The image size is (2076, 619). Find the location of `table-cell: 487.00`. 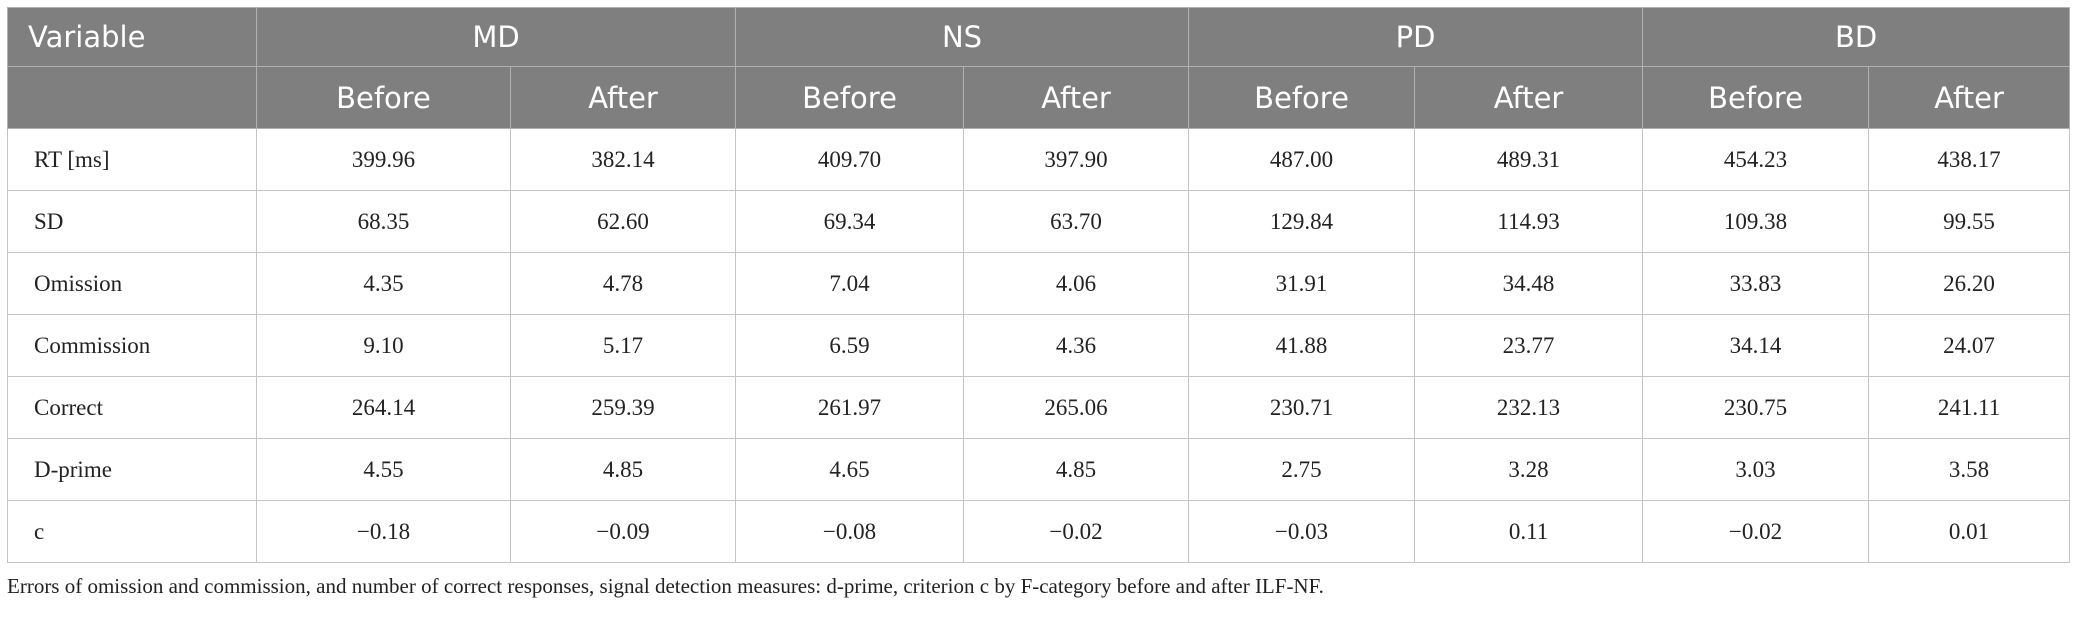

table-cell: 487.00 is located at coordinates (1302, 159).